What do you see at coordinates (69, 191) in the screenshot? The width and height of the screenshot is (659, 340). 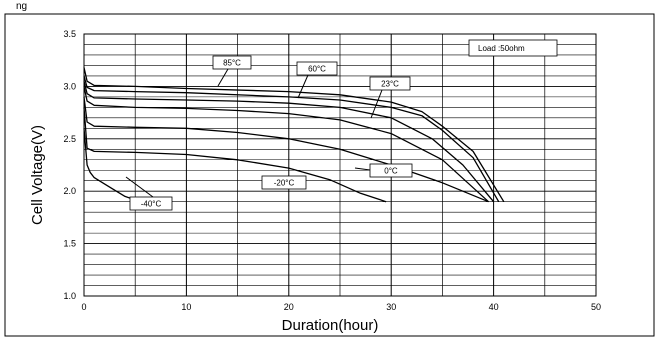 I see `y-tick-label: 2.0` at bounding box center [69, 191].